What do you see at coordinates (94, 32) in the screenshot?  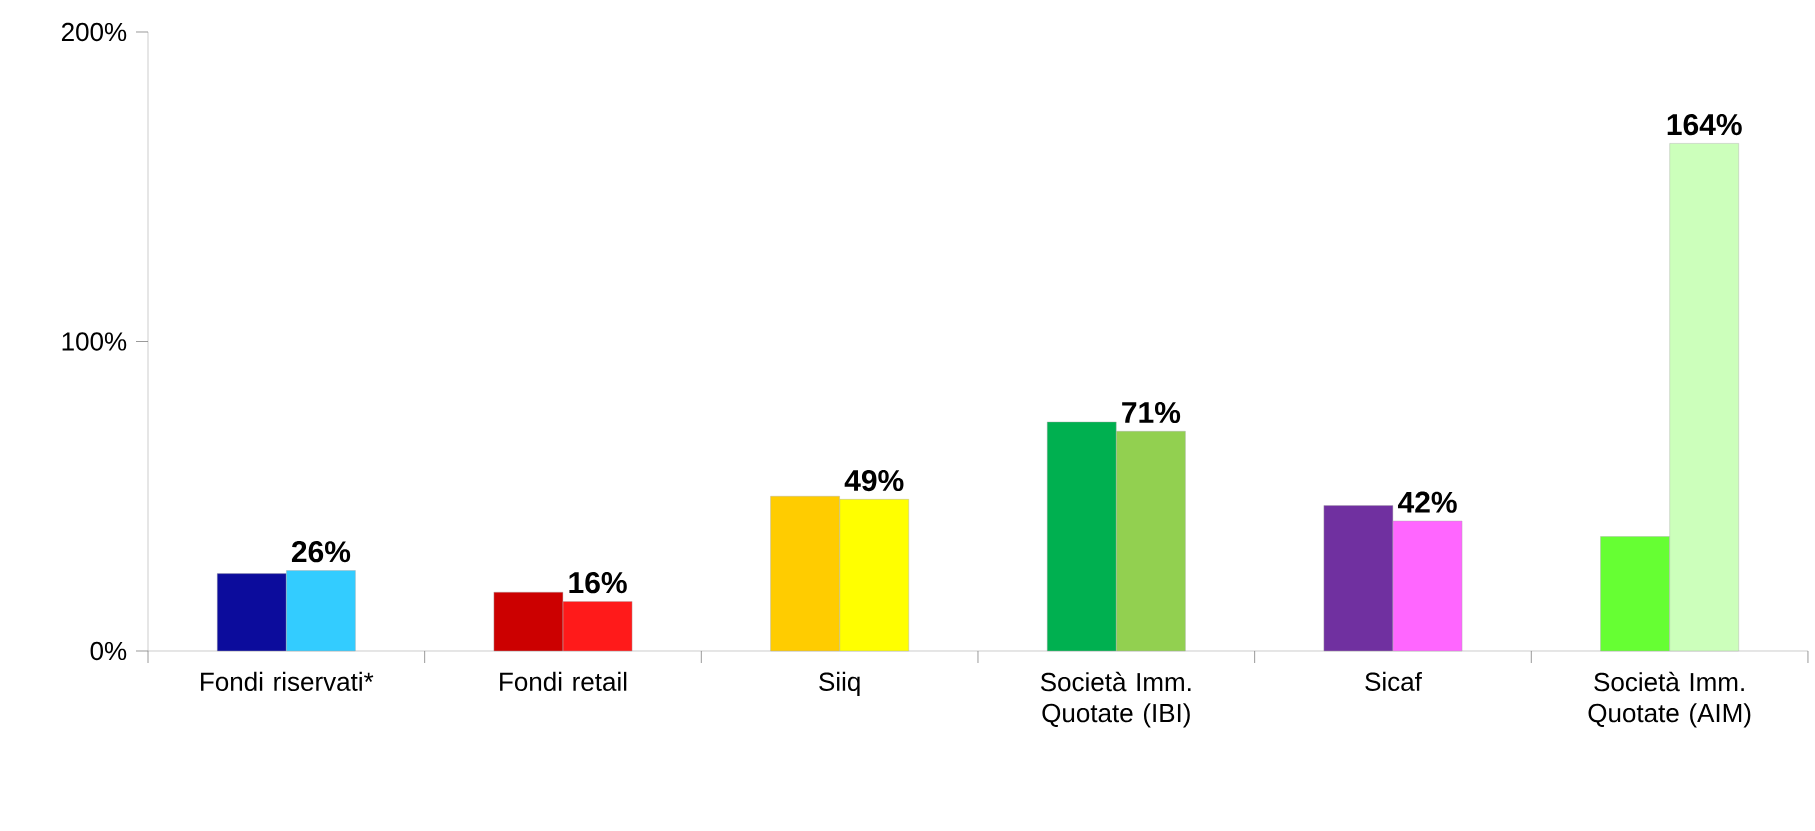 I see `y-tick-label: 200%` at bounding box center [94, 32].